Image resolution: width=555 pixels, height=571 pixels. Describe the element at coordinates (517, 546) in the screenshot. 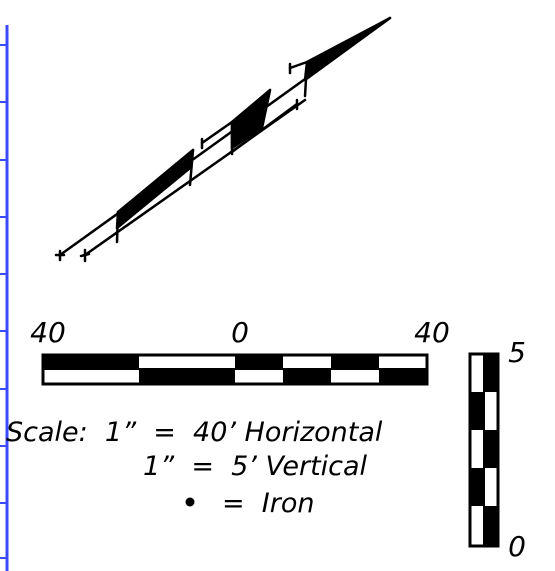

I see `v-scale-label-bottom: 0` at that location.